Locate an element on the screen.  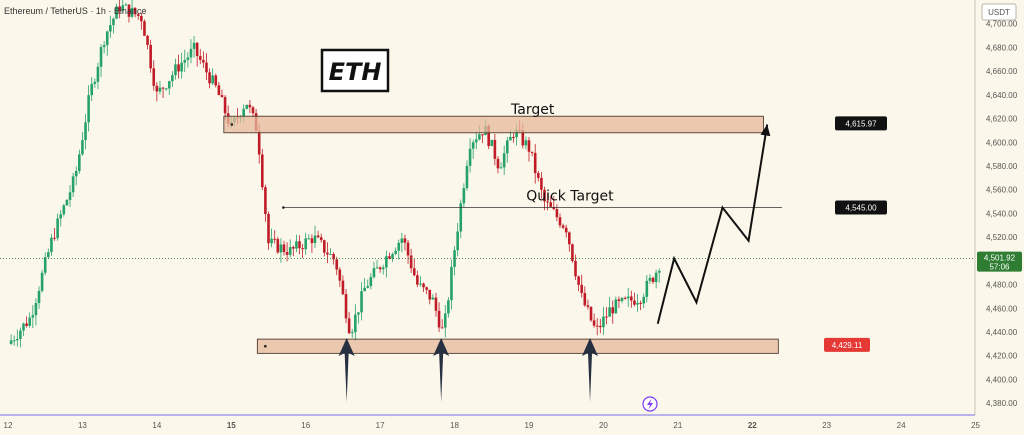
price-axis-background is located at coordinates (999, 207).